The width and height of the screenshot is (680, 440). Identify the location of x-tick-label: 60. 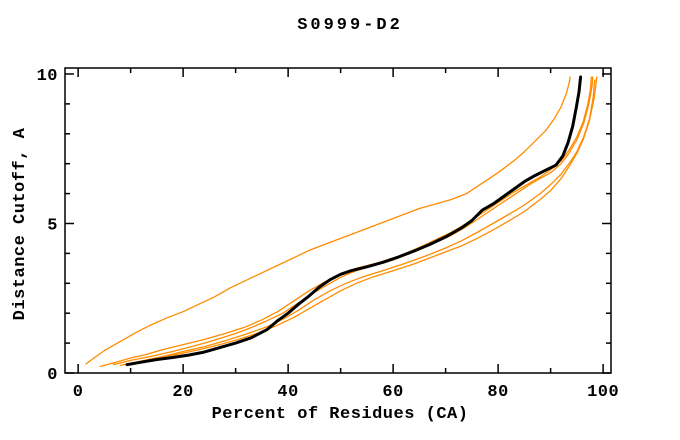
(392, 392).